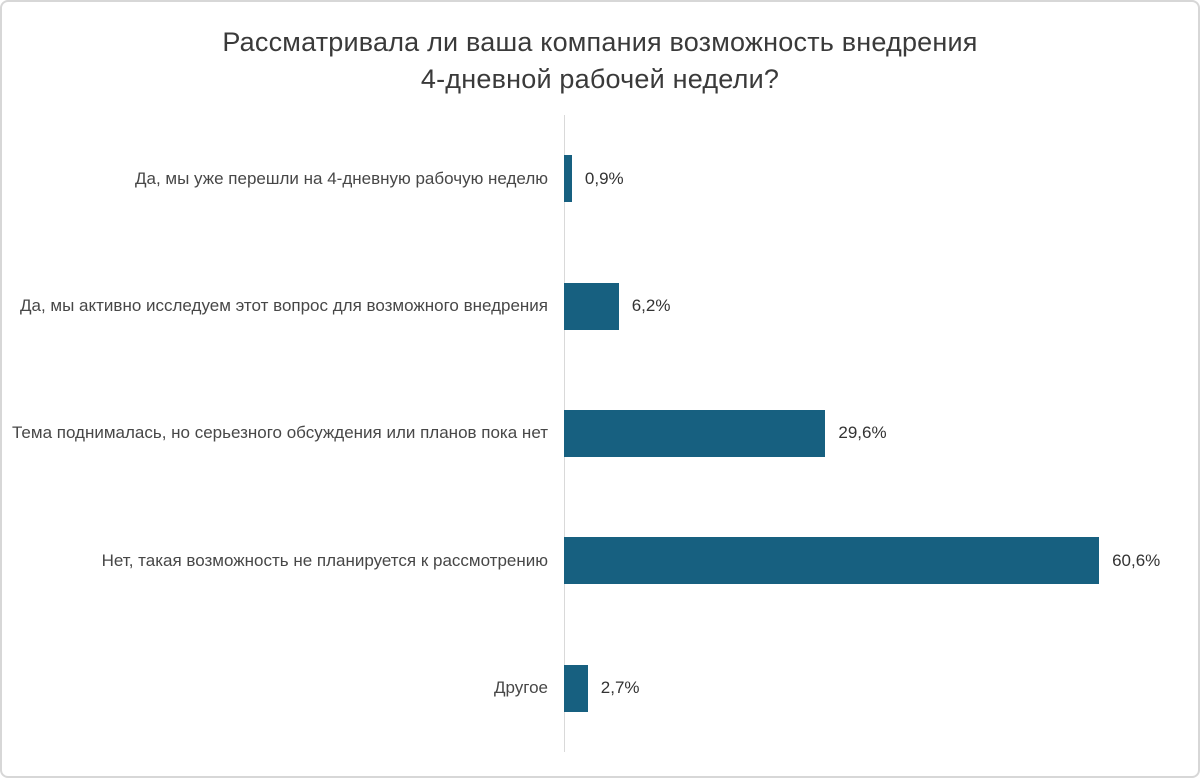 This screenshot has width=1200, height=778. What do you see at coordinates (1136, 560) in the screenshot?
I see `value-label: 60,6%` at bounding box center [1136, 560].